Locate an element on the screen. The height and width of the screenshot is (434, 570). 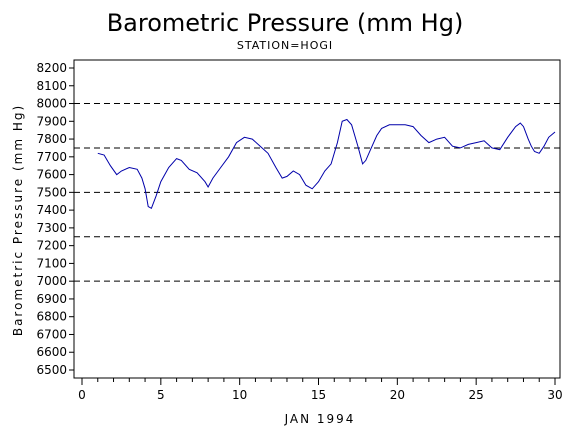
y-tick-label: 7300 is located at coordinates (51, 228).